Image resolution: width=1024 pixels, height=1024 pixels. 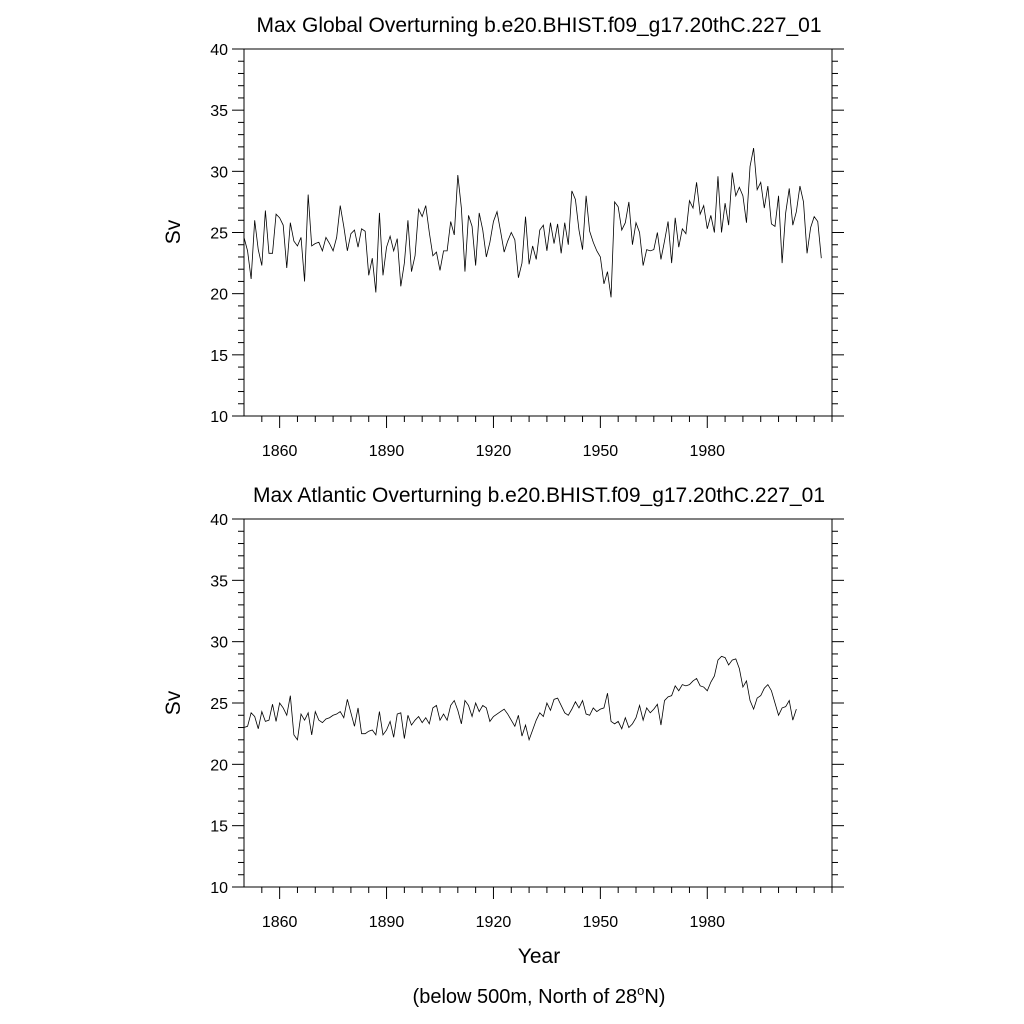 What do you see at coordinates (654, 997) in the screenshot?
I see `footnote-suffix: N)` at bounding box center [654, 997].